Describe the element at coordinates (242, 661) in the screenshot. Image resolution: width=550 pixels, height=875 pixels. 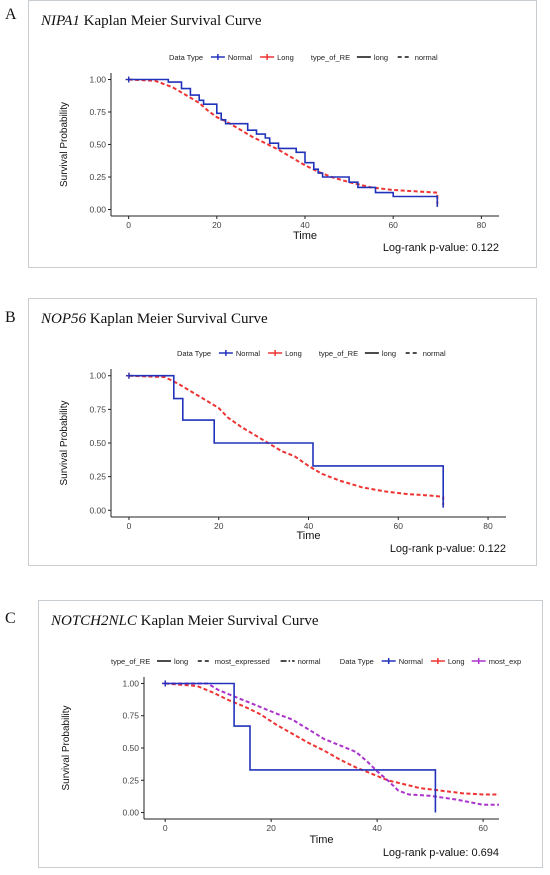
I see `legend-item-label: most_expressed` at that location.